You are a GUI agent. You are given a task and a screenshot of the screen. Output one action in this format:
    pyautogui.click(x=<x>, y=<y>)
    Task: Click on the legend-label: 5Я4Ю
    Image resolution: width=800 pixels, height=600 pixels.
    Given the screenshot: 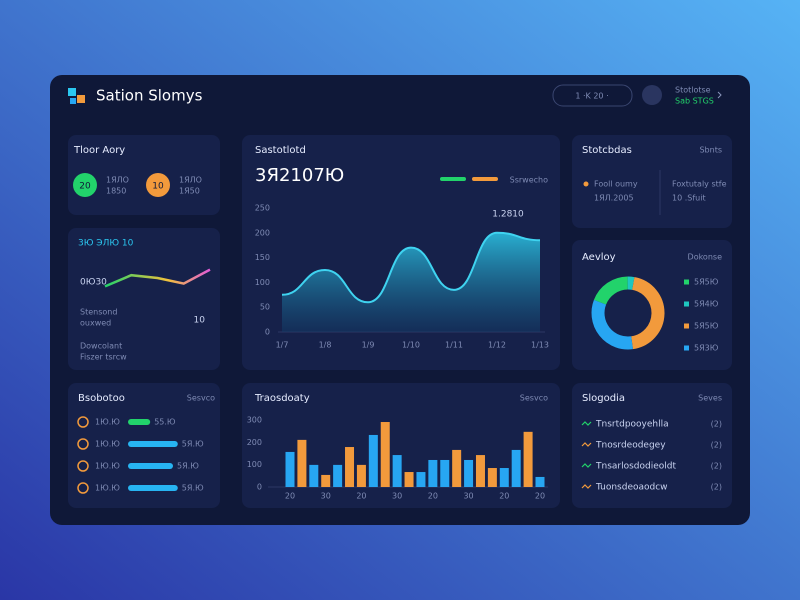 What is the action you would take?
    pyautogui.click(x=706, y=304)
    